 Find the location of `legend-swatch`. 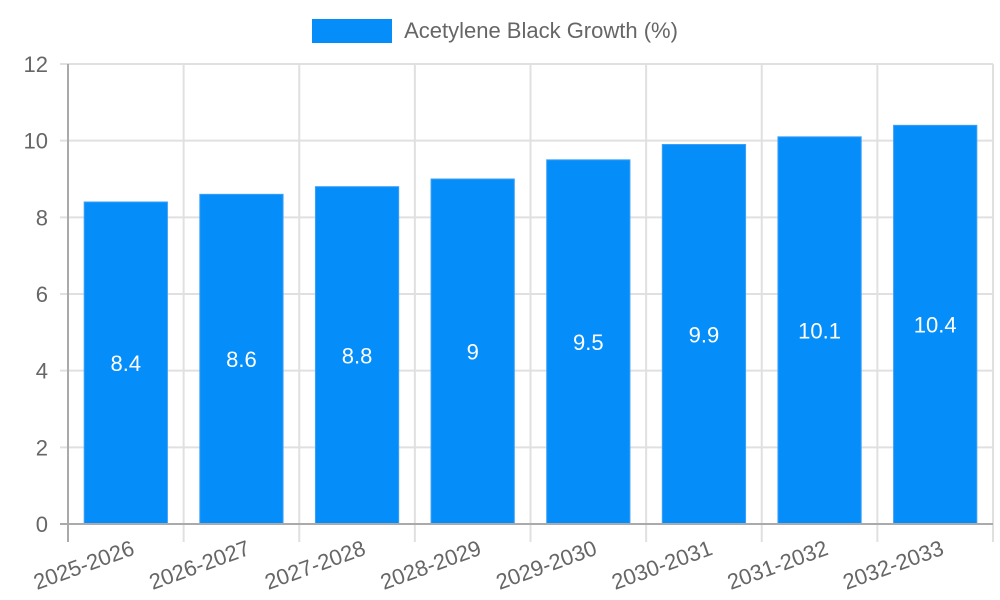

legend-swatch is located at coordinates (352, 31).